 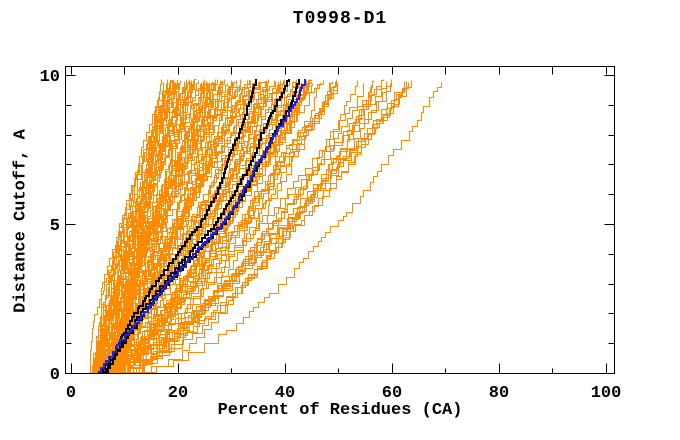 I want to click on x-tick-label: 20, so click(x=178, y=393).